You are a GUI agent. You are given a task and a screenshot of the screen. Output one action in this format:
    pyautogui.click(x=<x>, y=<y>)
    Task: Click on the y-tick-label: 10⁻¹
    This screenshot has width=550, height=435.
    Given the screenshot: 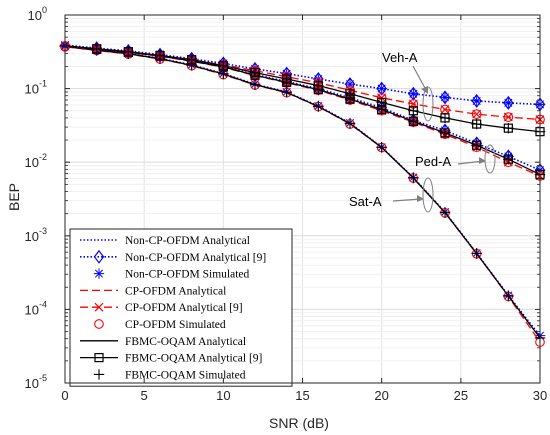 What is the action you would take?
    pyautogui.click(x=36, y=88)
    